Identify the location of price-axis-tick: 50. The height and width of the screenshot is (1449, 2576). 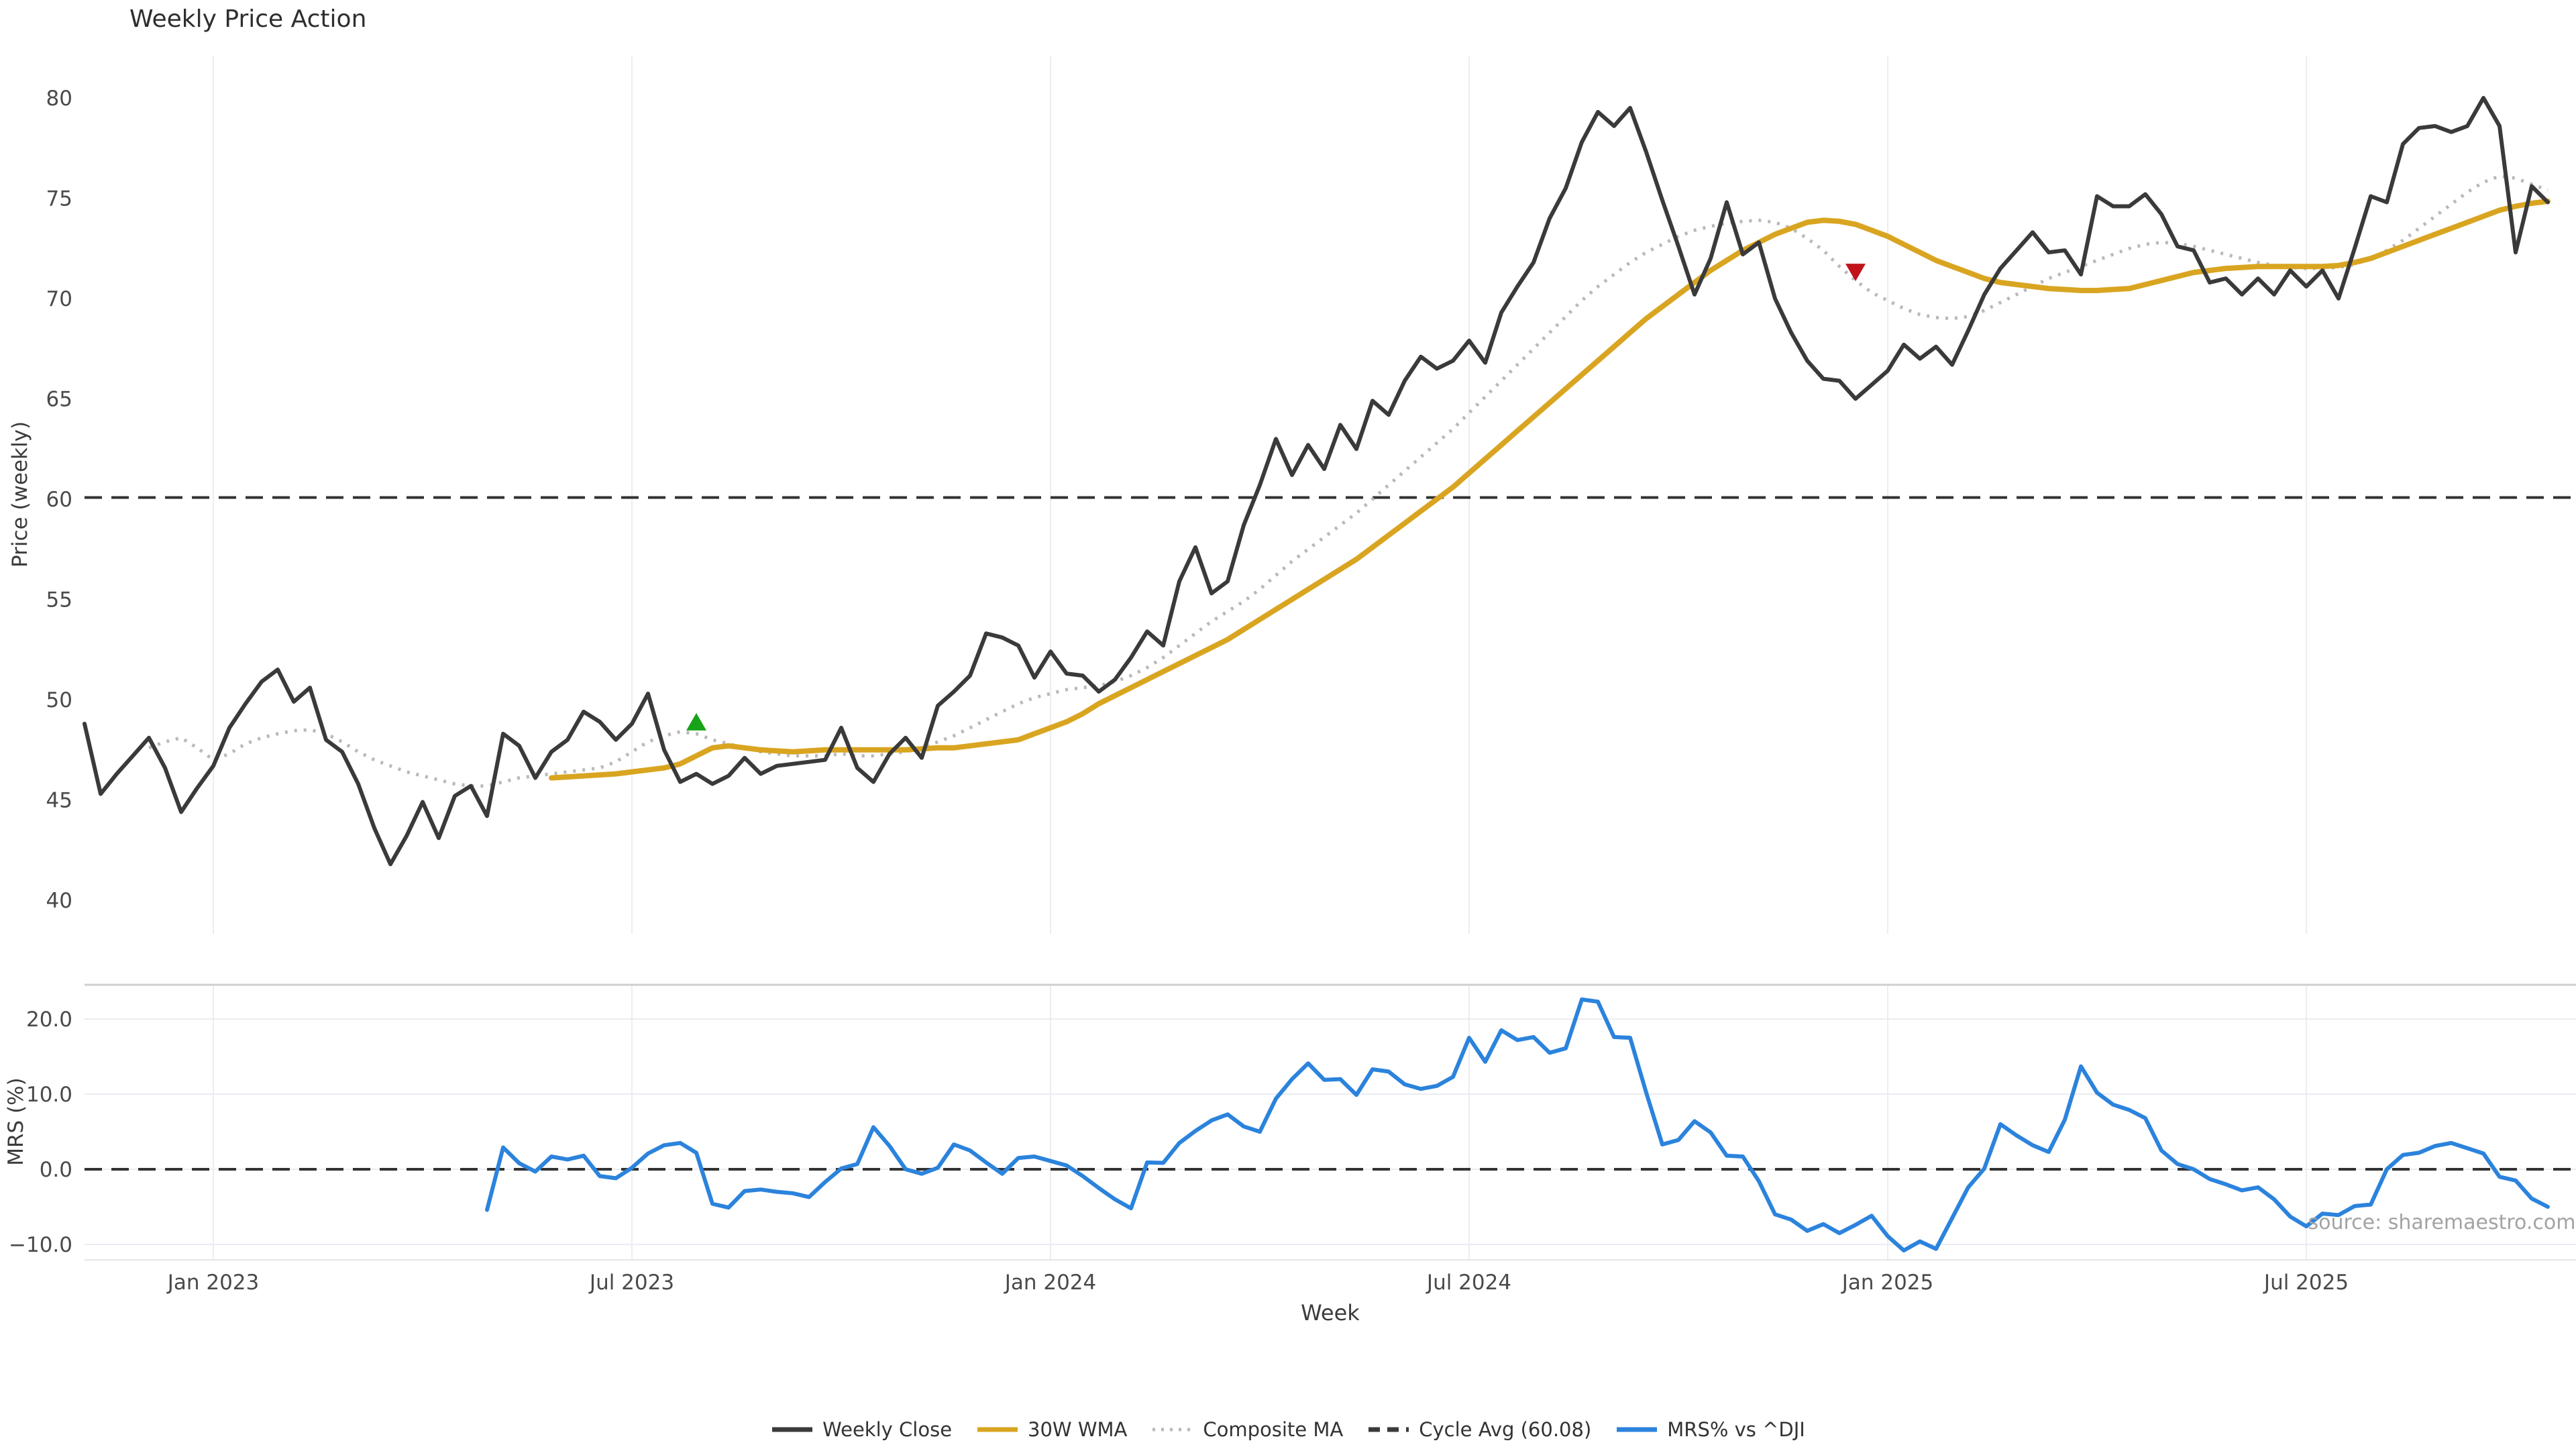
(59, 700).